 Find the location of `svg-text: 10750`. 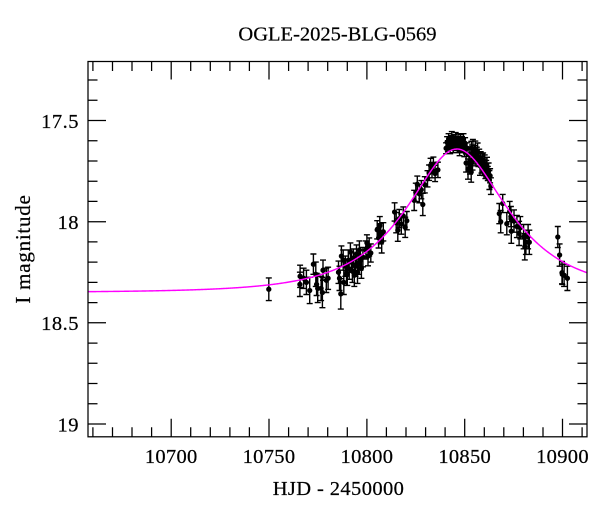

svg-text: 10750 is located at coordinates (269, 457).